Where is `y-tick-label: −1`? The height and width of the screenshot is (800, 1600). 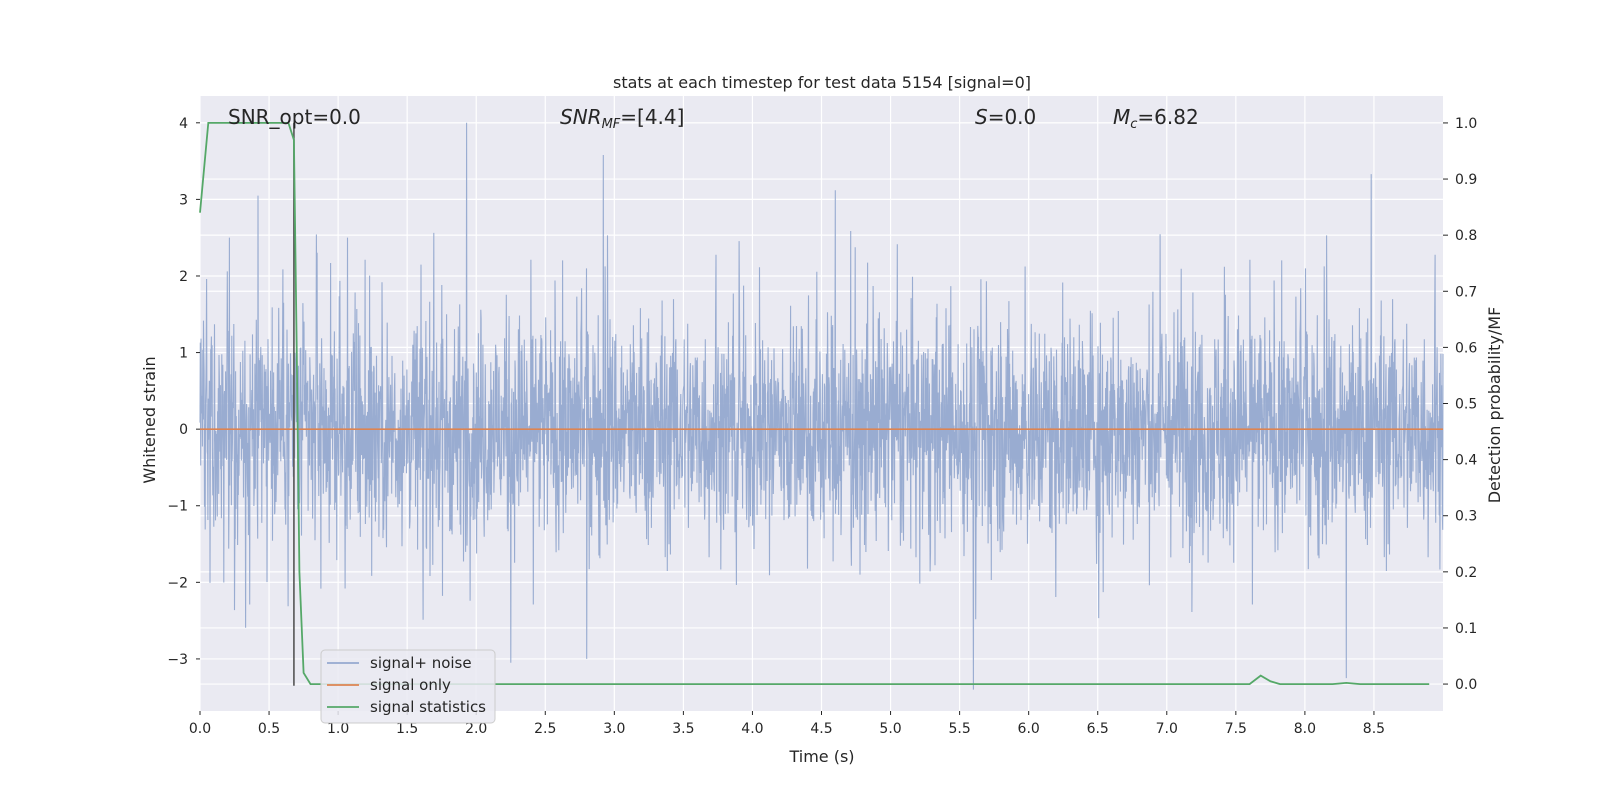
y-tick-label: −1 is located at coordinates (177, 507).